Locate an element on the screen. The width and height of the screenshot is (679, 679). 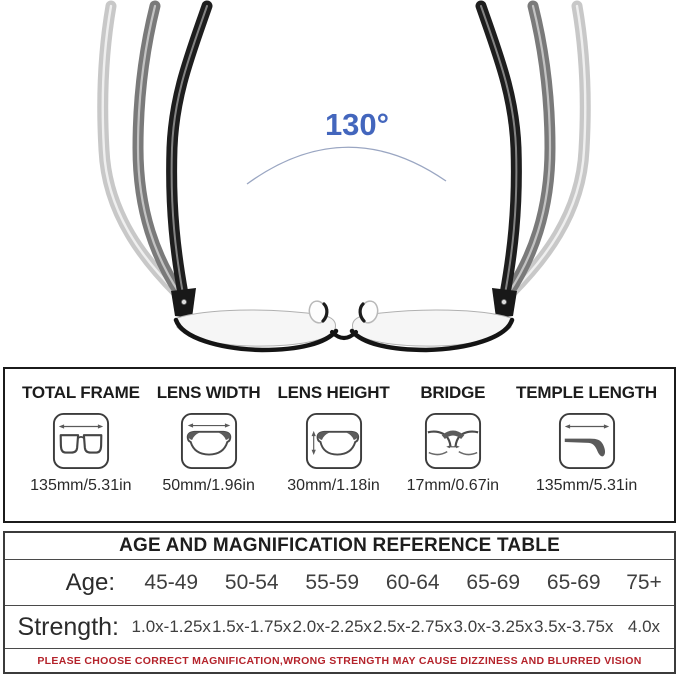
spec-value: 17mm/0.67in is located at coordinates (453, 485).